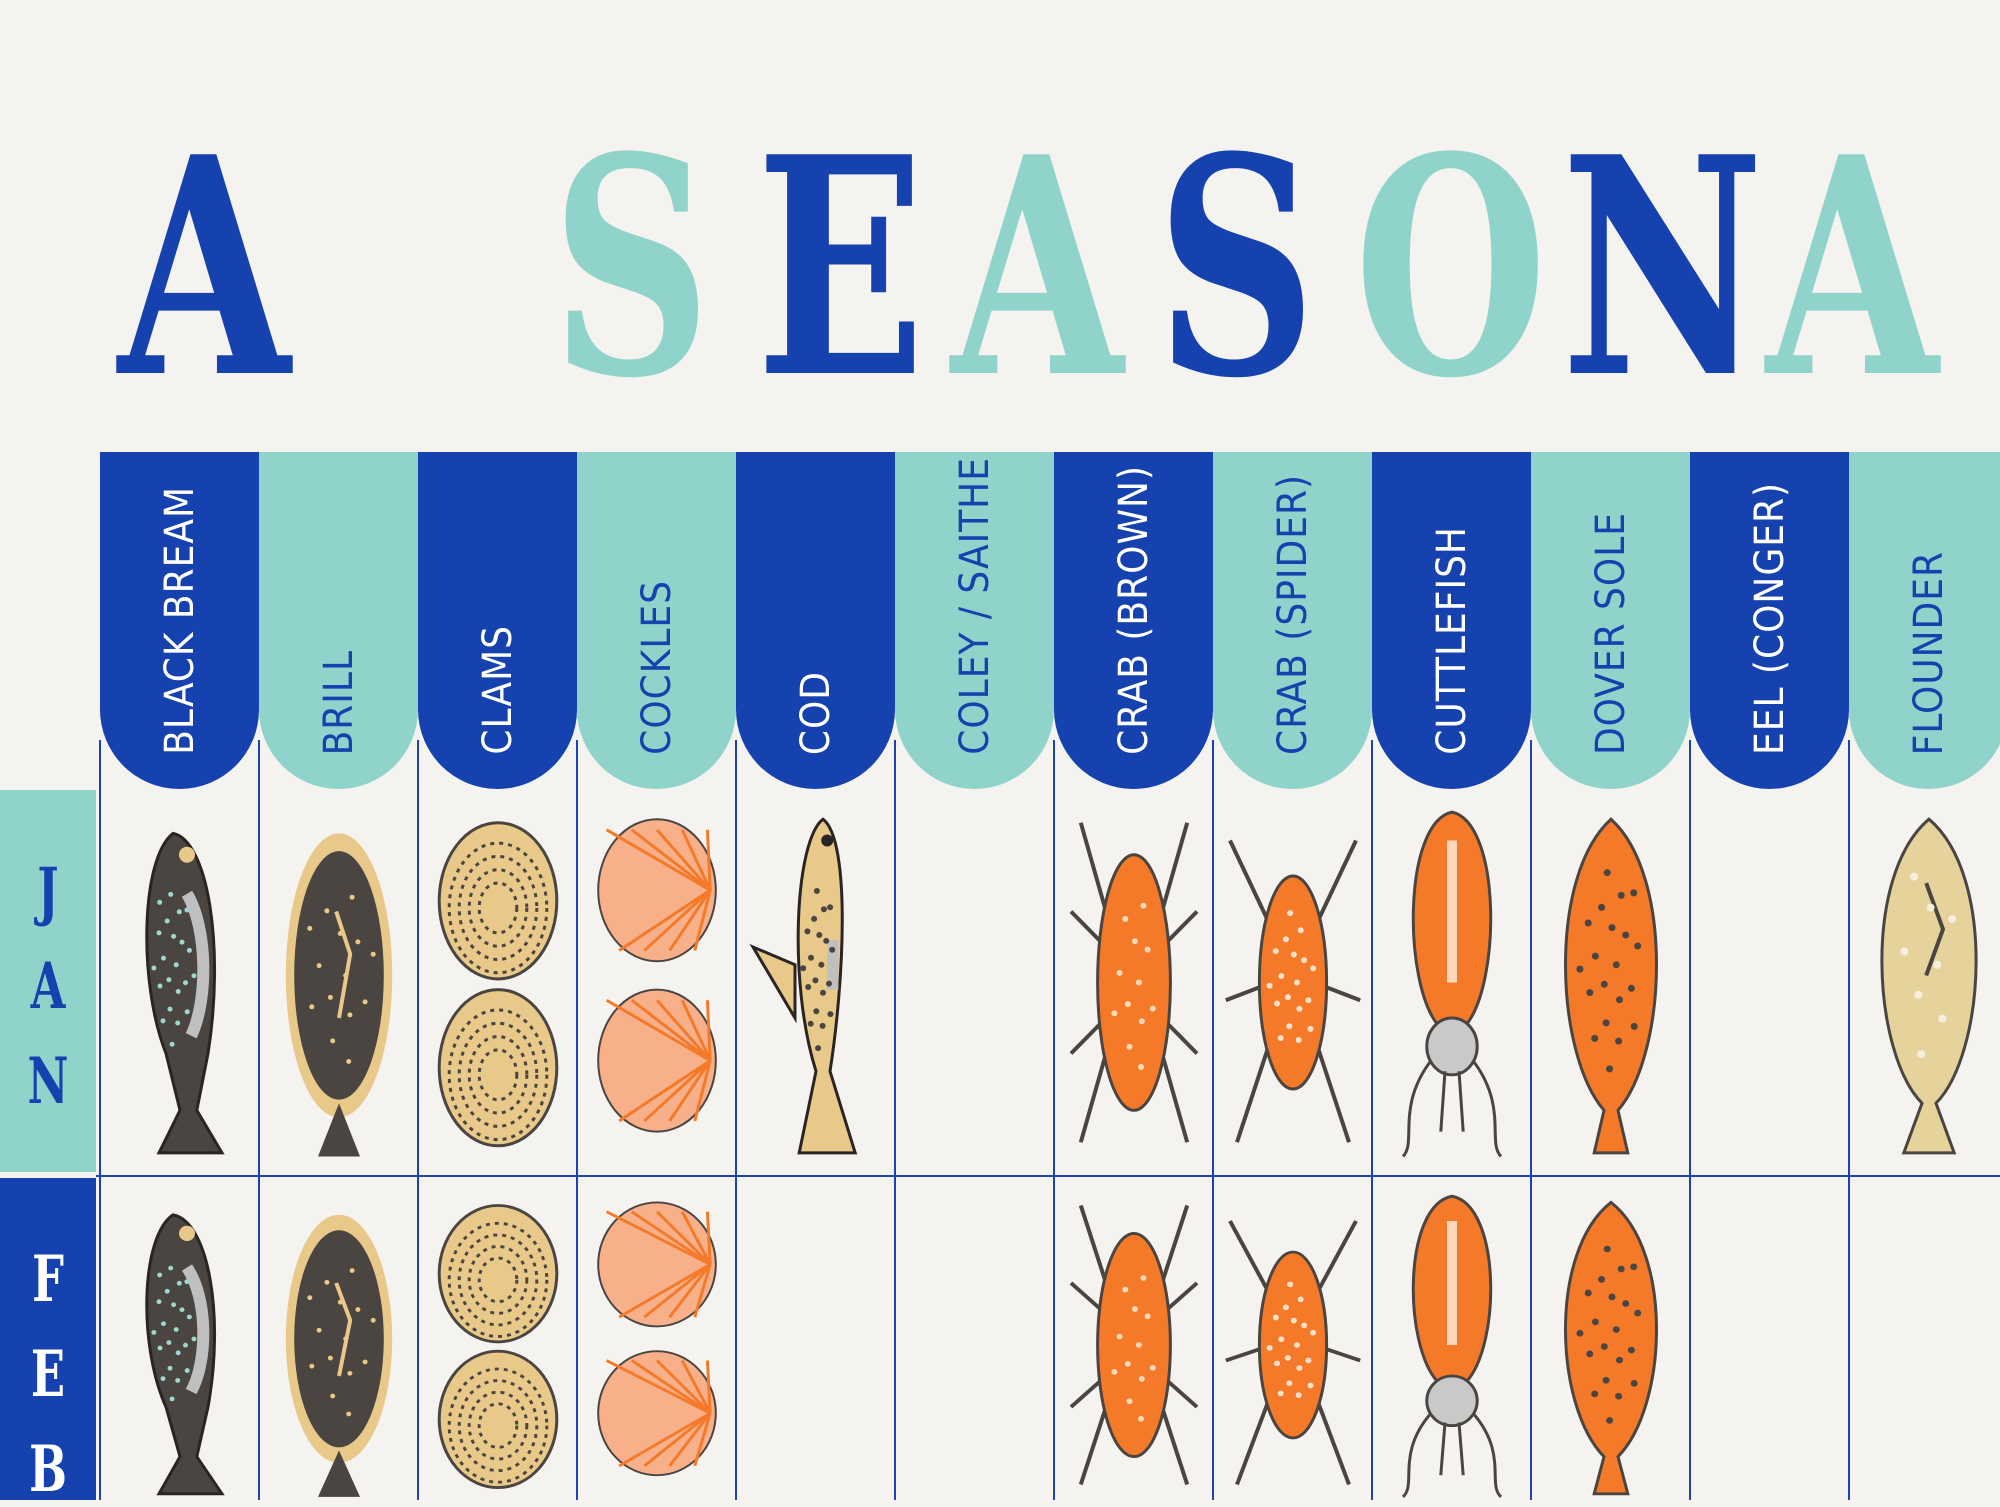 Image resolution: width=2000 pixels, height=1507 pixels. I want to click on title-letter-0: A, so click(204, 267).